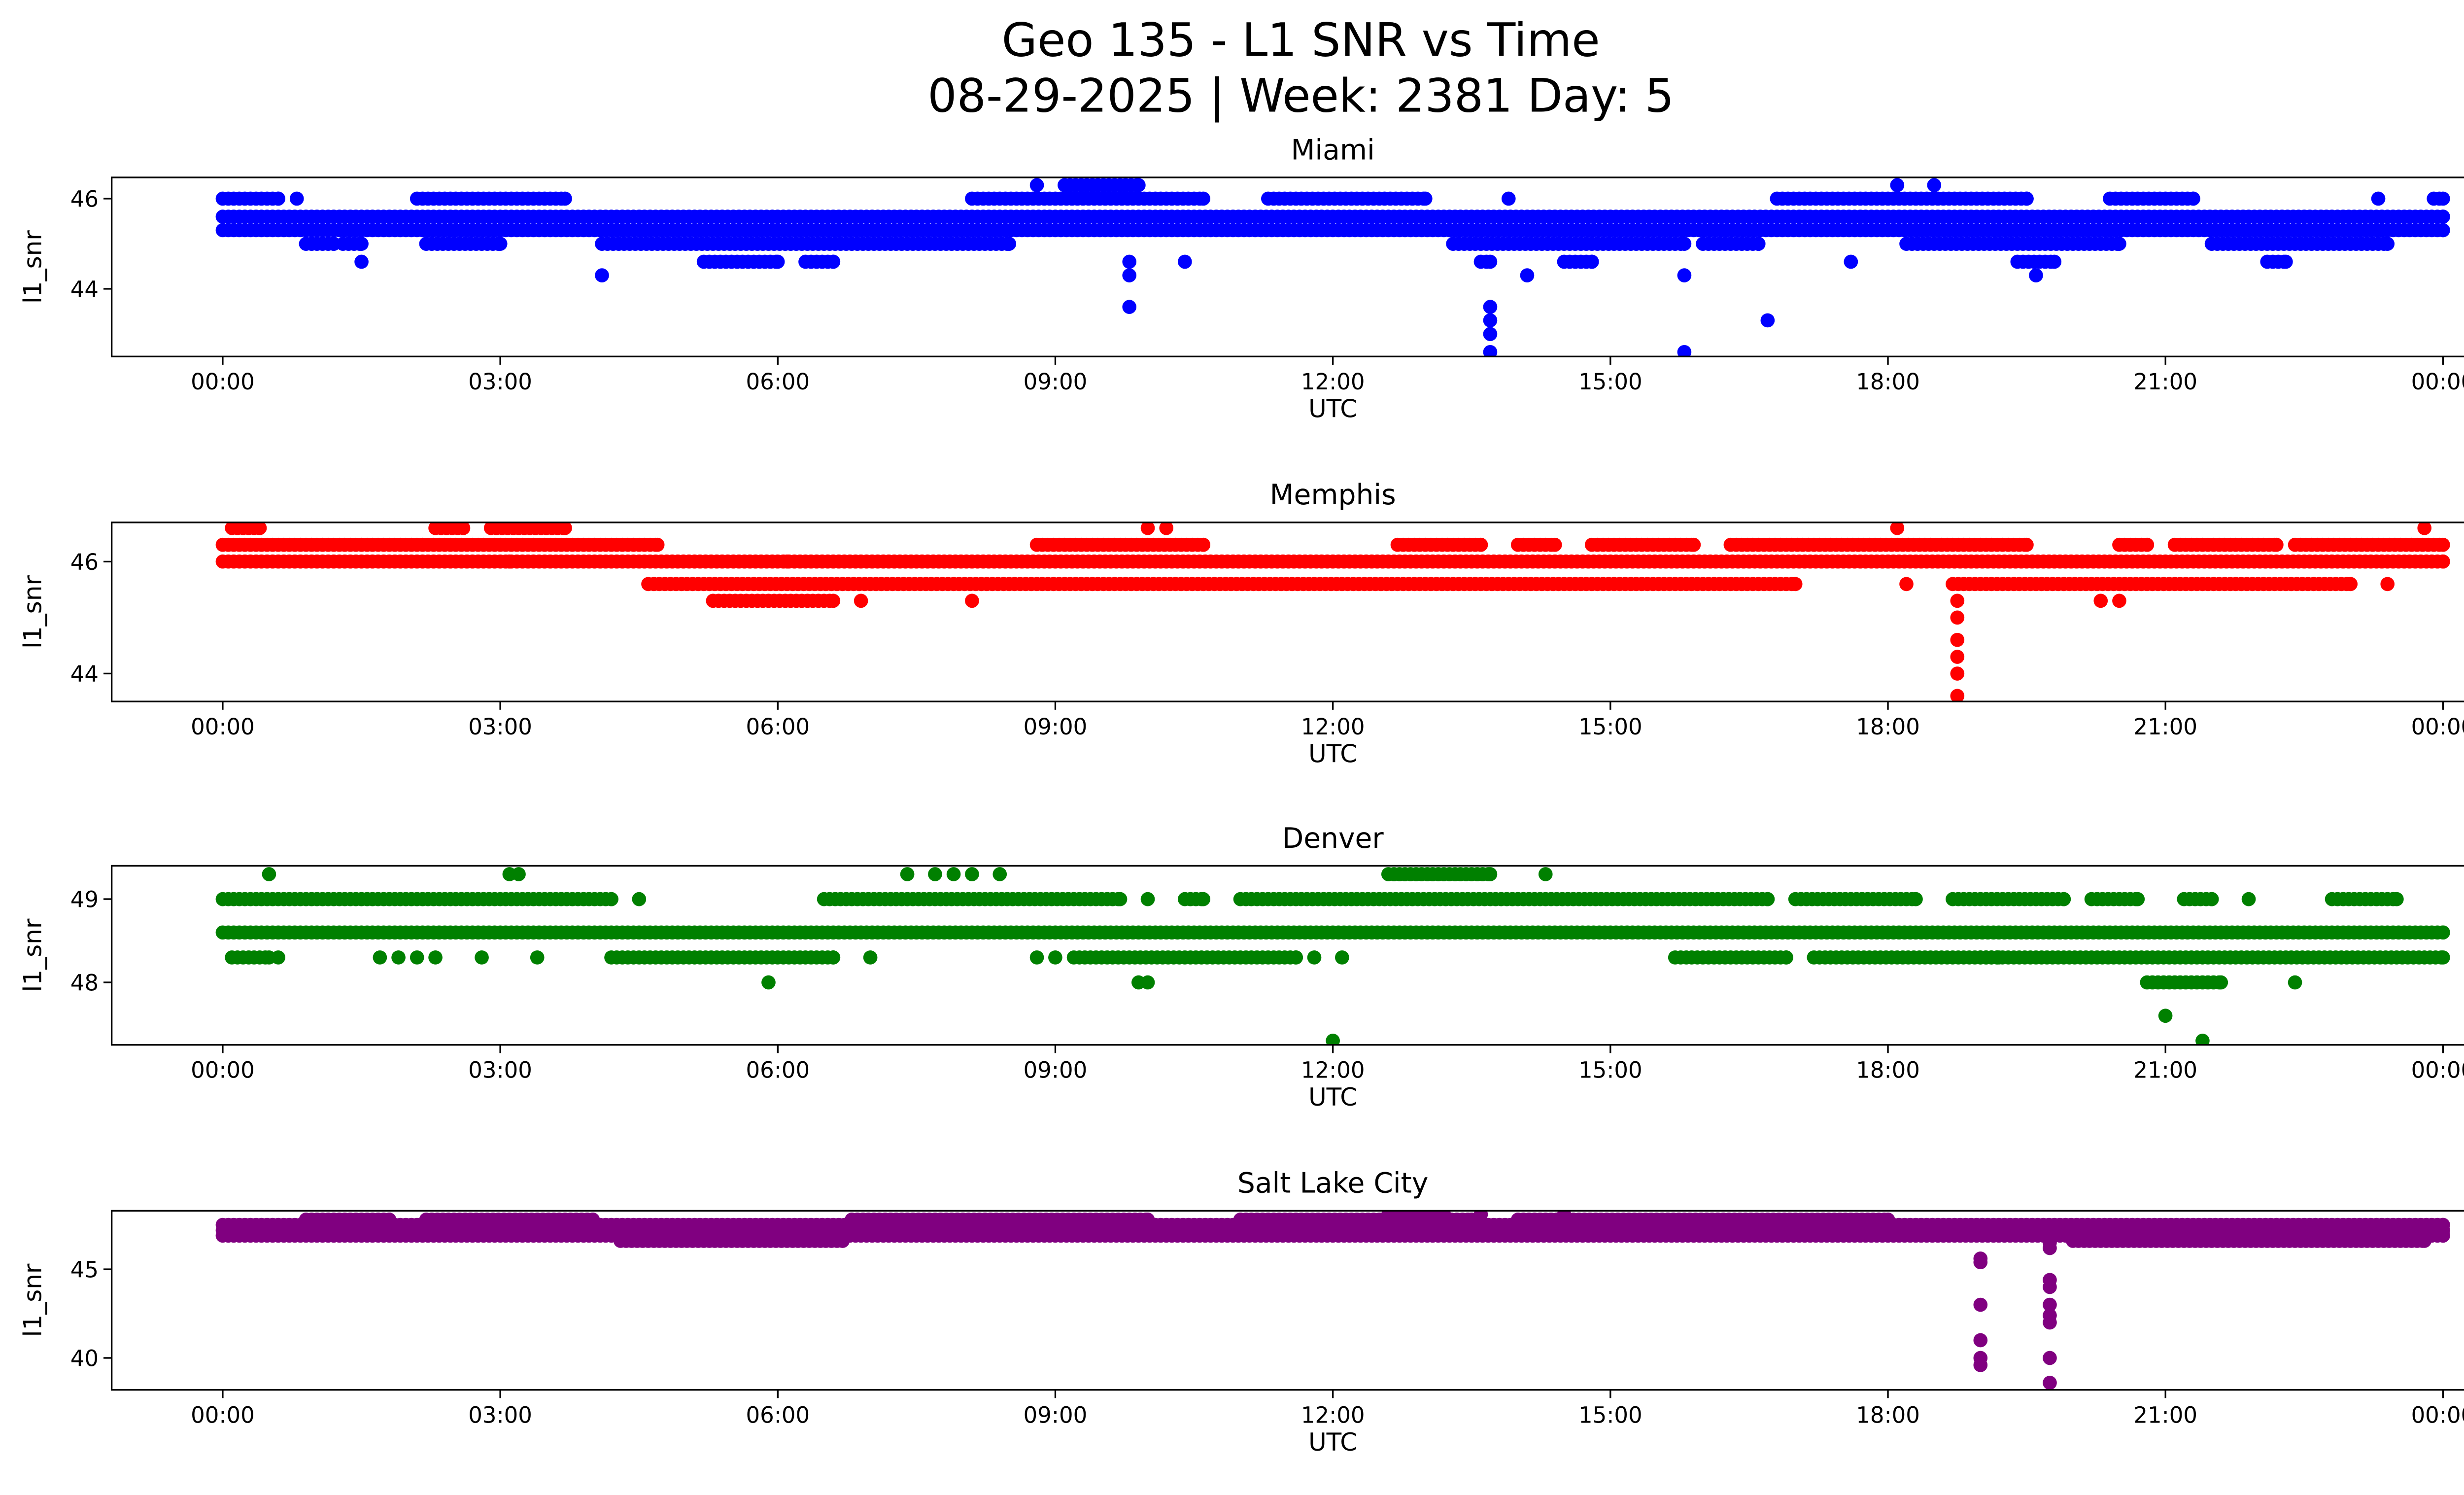 The image size is (2464, 1495). I want to click on subplot-title: Denver, so click(1333, 838).